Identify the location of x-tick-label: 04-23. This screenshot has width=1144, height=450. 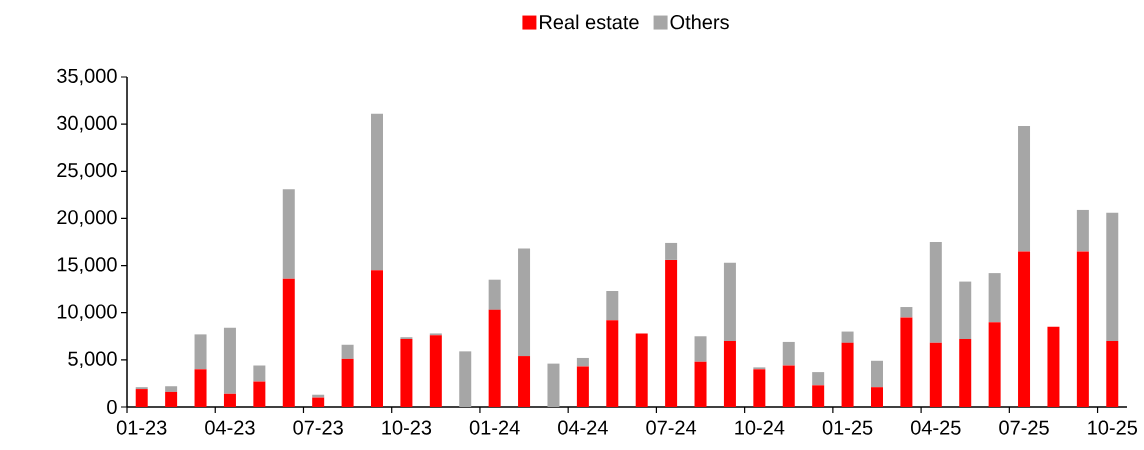
(230, 427).